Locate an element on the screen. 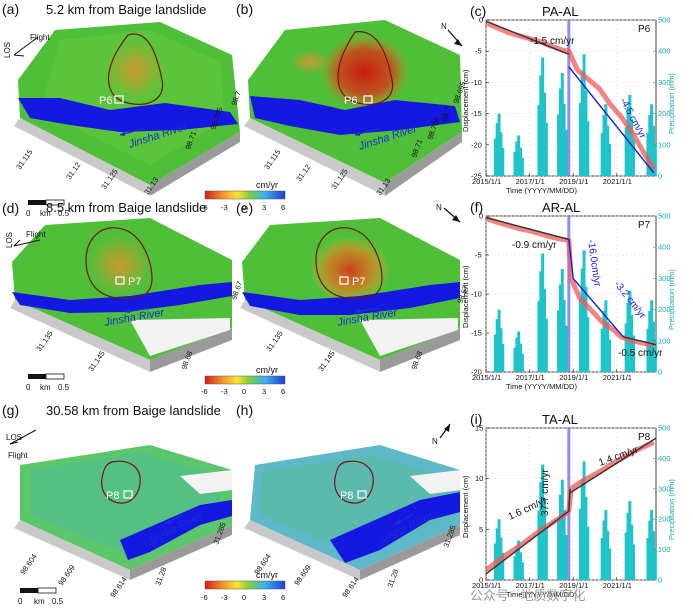  panel-label: (b) is located at coordinates (244, 9).